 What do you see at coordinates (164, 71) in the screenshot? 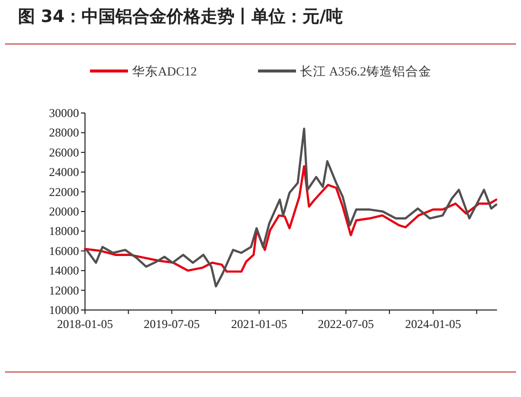
I see `legend-label: 华东ADC12` at bounding box center [164, 71].